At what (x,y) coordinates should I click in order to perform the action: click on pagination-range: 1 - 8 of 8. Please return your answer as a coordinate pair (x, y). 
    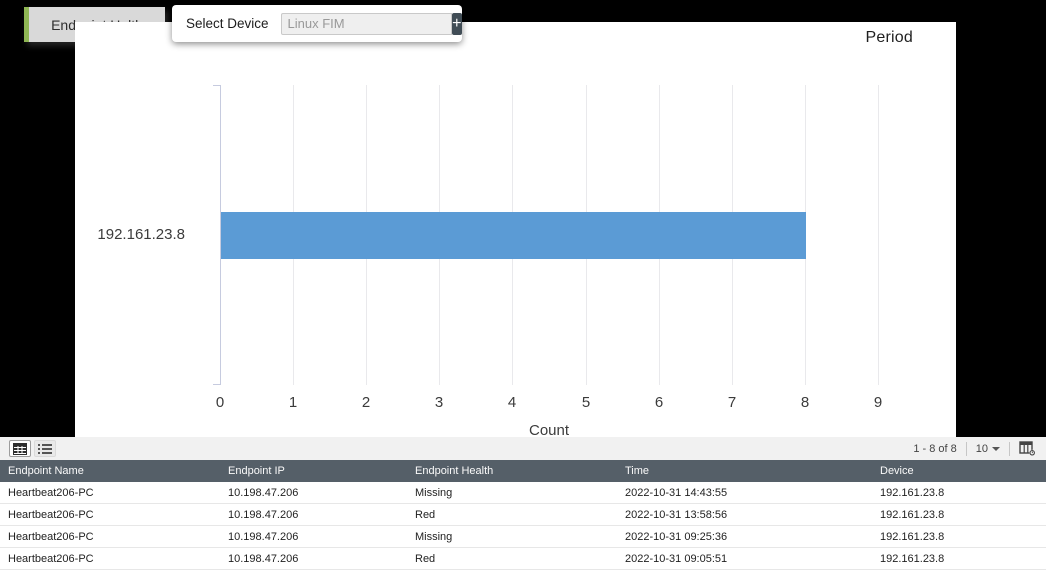
    Looking at the image, I should click on (935, 448).